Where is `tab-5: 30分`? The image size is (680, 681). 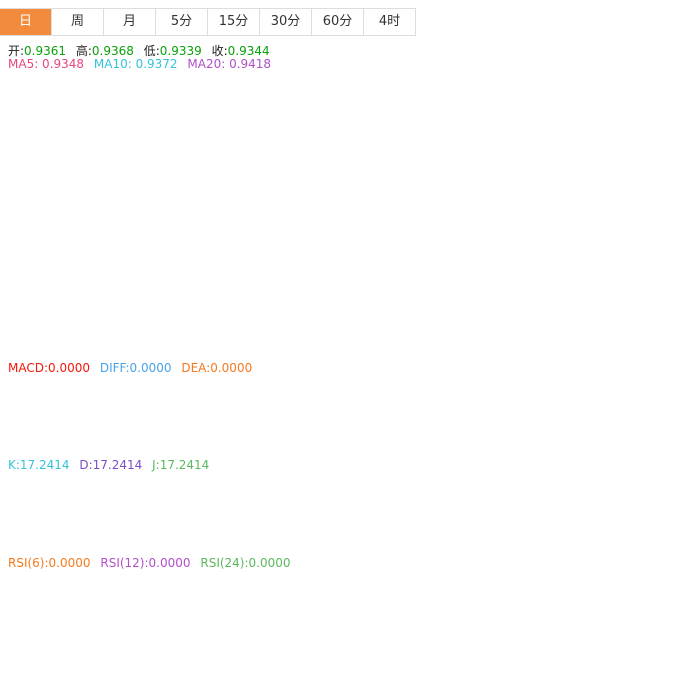
tab-5: 30分 is located at coordinates (286, 22).